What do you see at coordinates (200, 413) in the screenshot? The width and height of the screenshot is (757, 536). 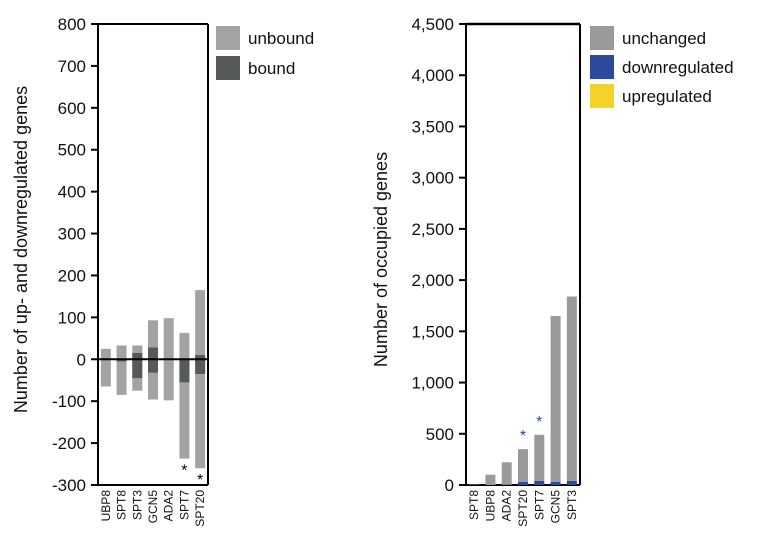 I see `bar-unbound-down-spt20` at bounding box center [200, 413].